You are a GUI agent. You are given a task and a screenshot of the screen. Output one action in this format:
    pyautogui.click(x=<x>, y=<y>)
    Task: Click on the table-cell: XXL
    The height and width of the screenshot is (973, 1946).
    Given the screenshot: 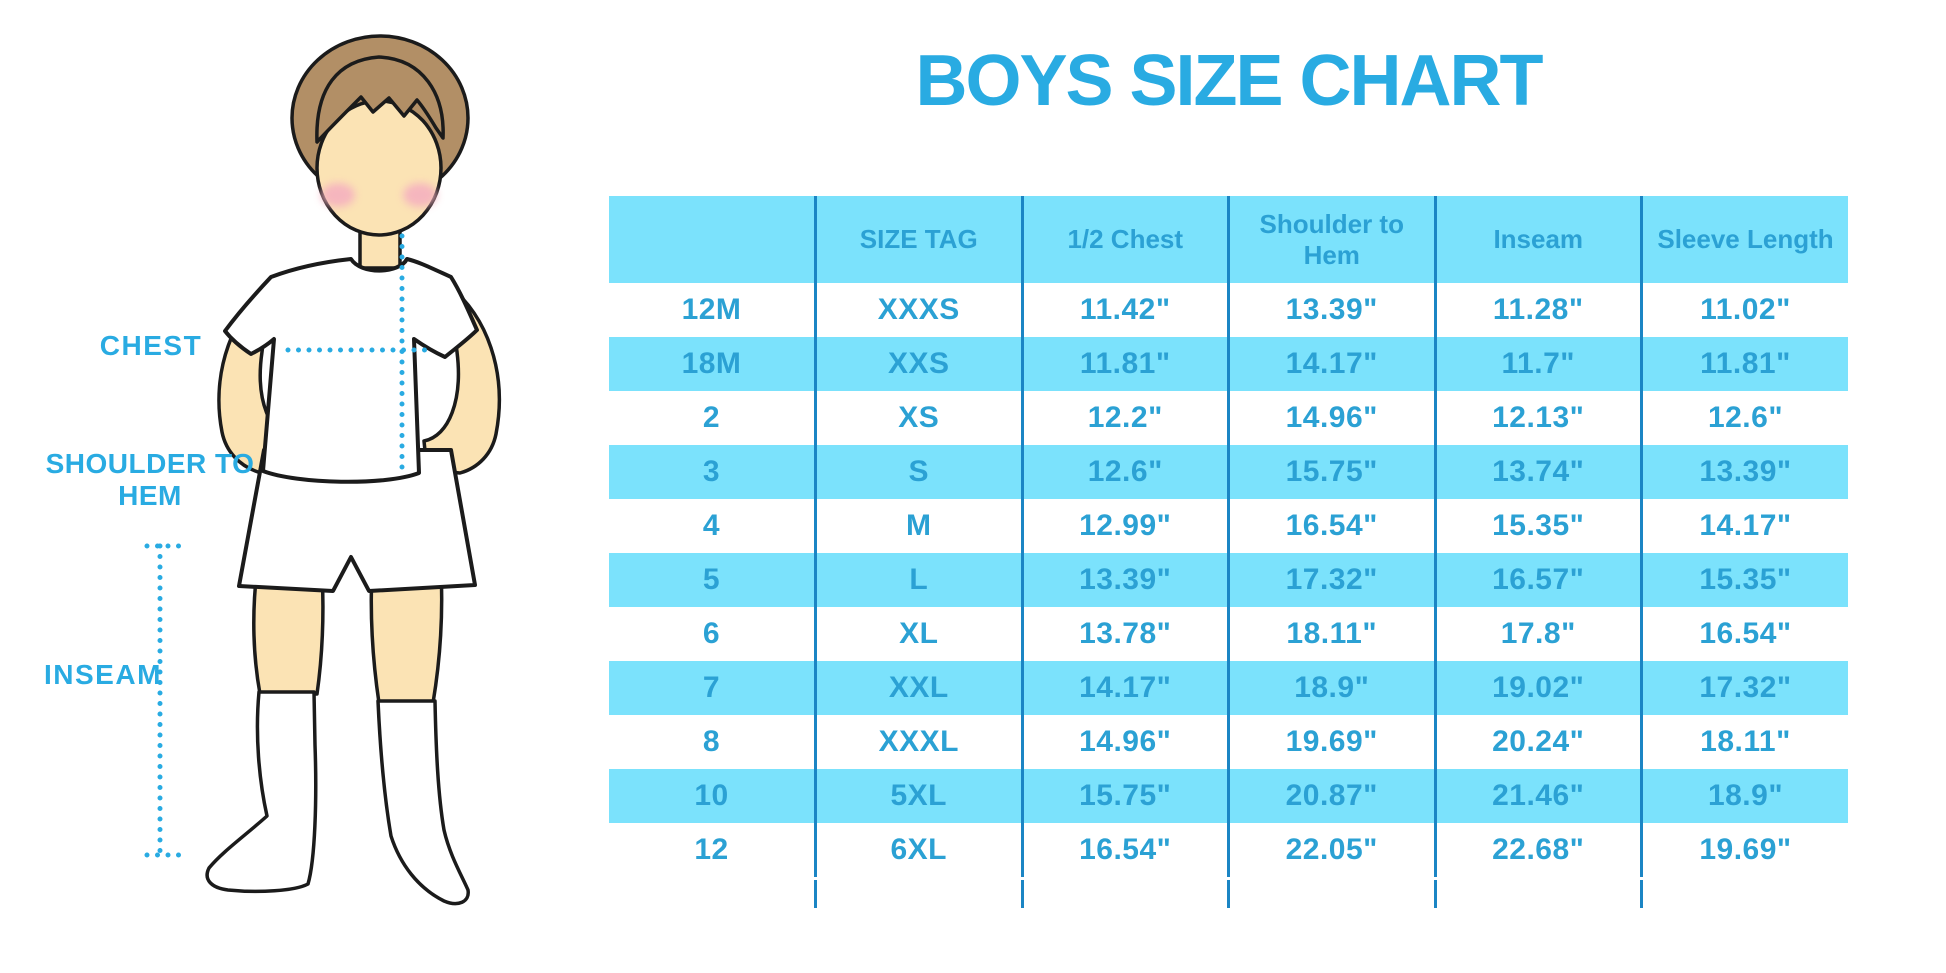 What is the action you would take?
    pyautogui.click(x=918, y=688)
    